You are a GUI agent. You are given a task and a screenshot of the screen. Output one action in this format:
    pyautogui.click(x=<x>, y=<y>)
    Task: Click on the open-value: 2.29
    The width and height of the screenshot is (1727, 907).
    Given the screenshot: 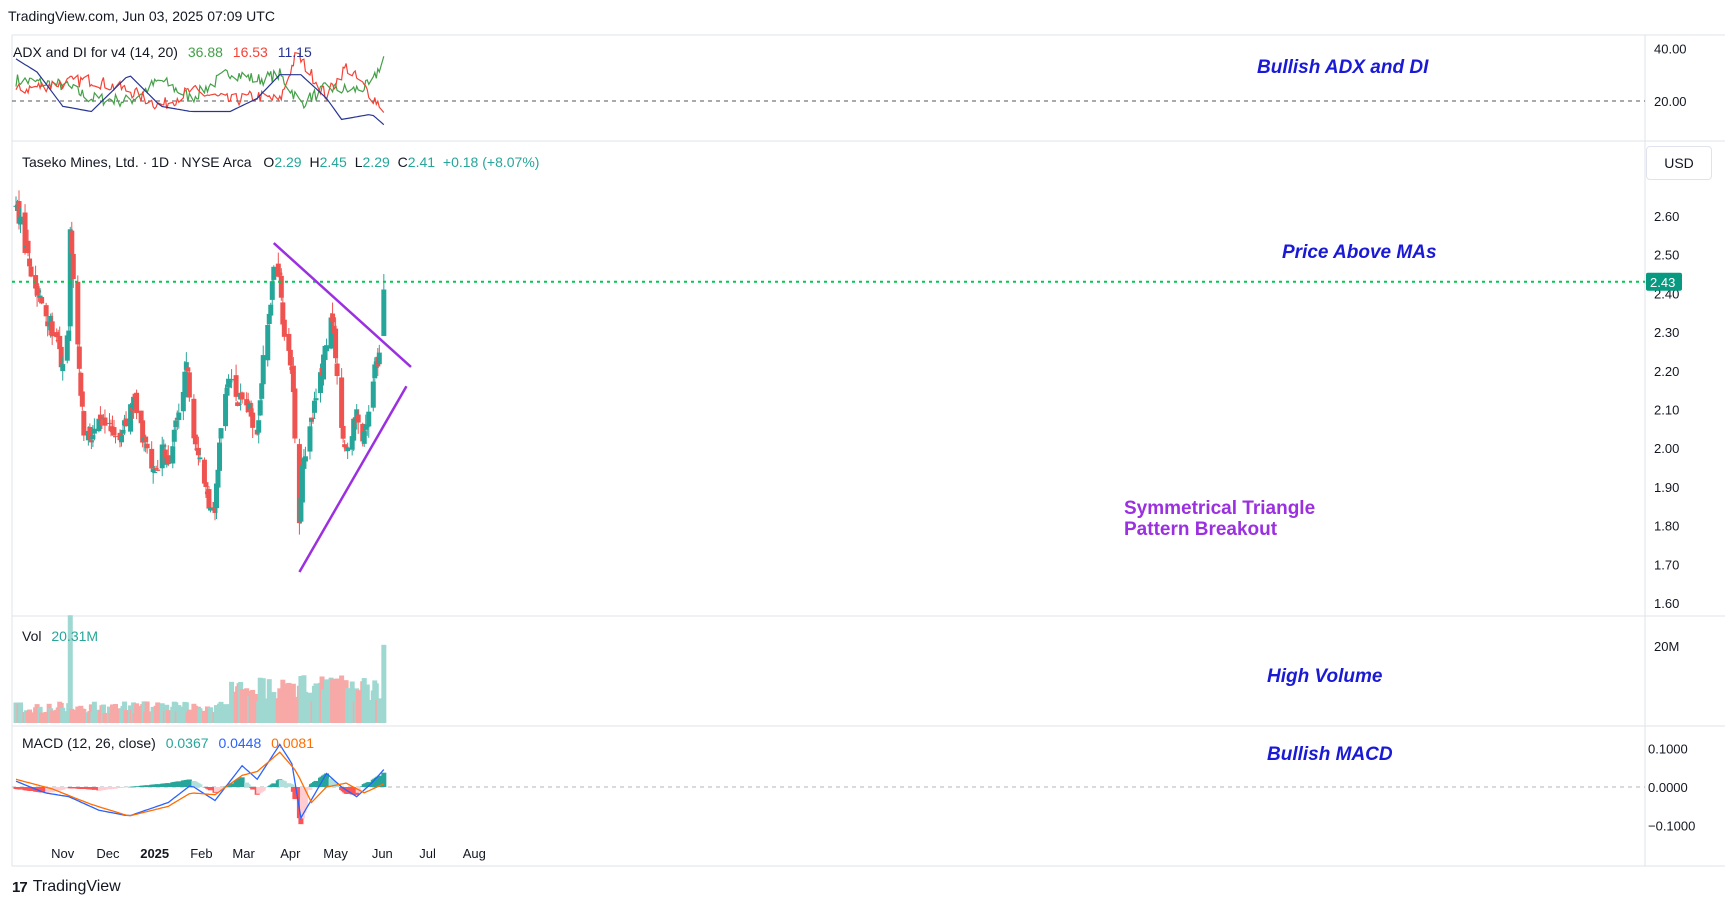 What is the action you would take?
    pyautogui.click(x=288, y=162)
    